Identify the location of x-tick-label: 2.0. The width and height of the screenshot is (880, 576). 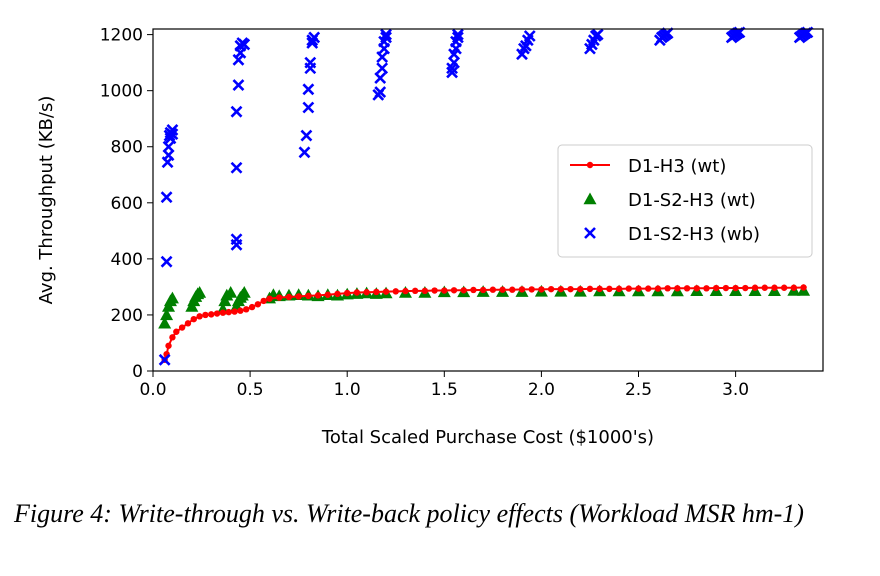
(541, 390).